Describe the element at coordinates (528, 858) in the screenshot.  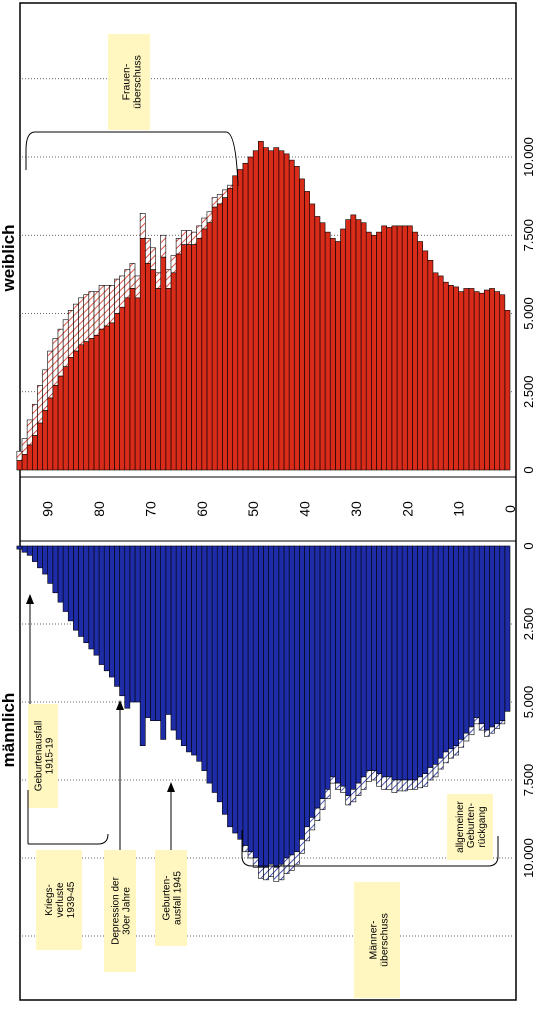
I see `male-count-tick-label: 10.000` at that location.